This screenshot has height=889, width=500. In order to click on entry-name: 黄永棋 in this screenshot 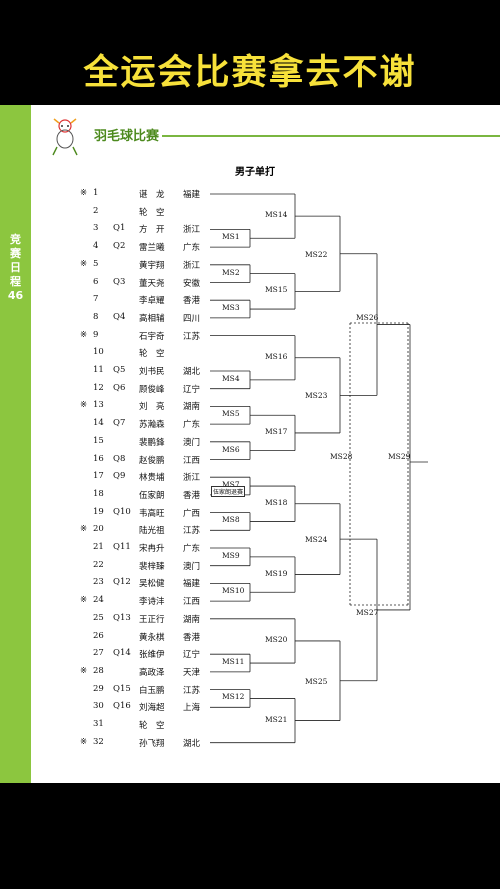, I will do `click(152, 637)`.